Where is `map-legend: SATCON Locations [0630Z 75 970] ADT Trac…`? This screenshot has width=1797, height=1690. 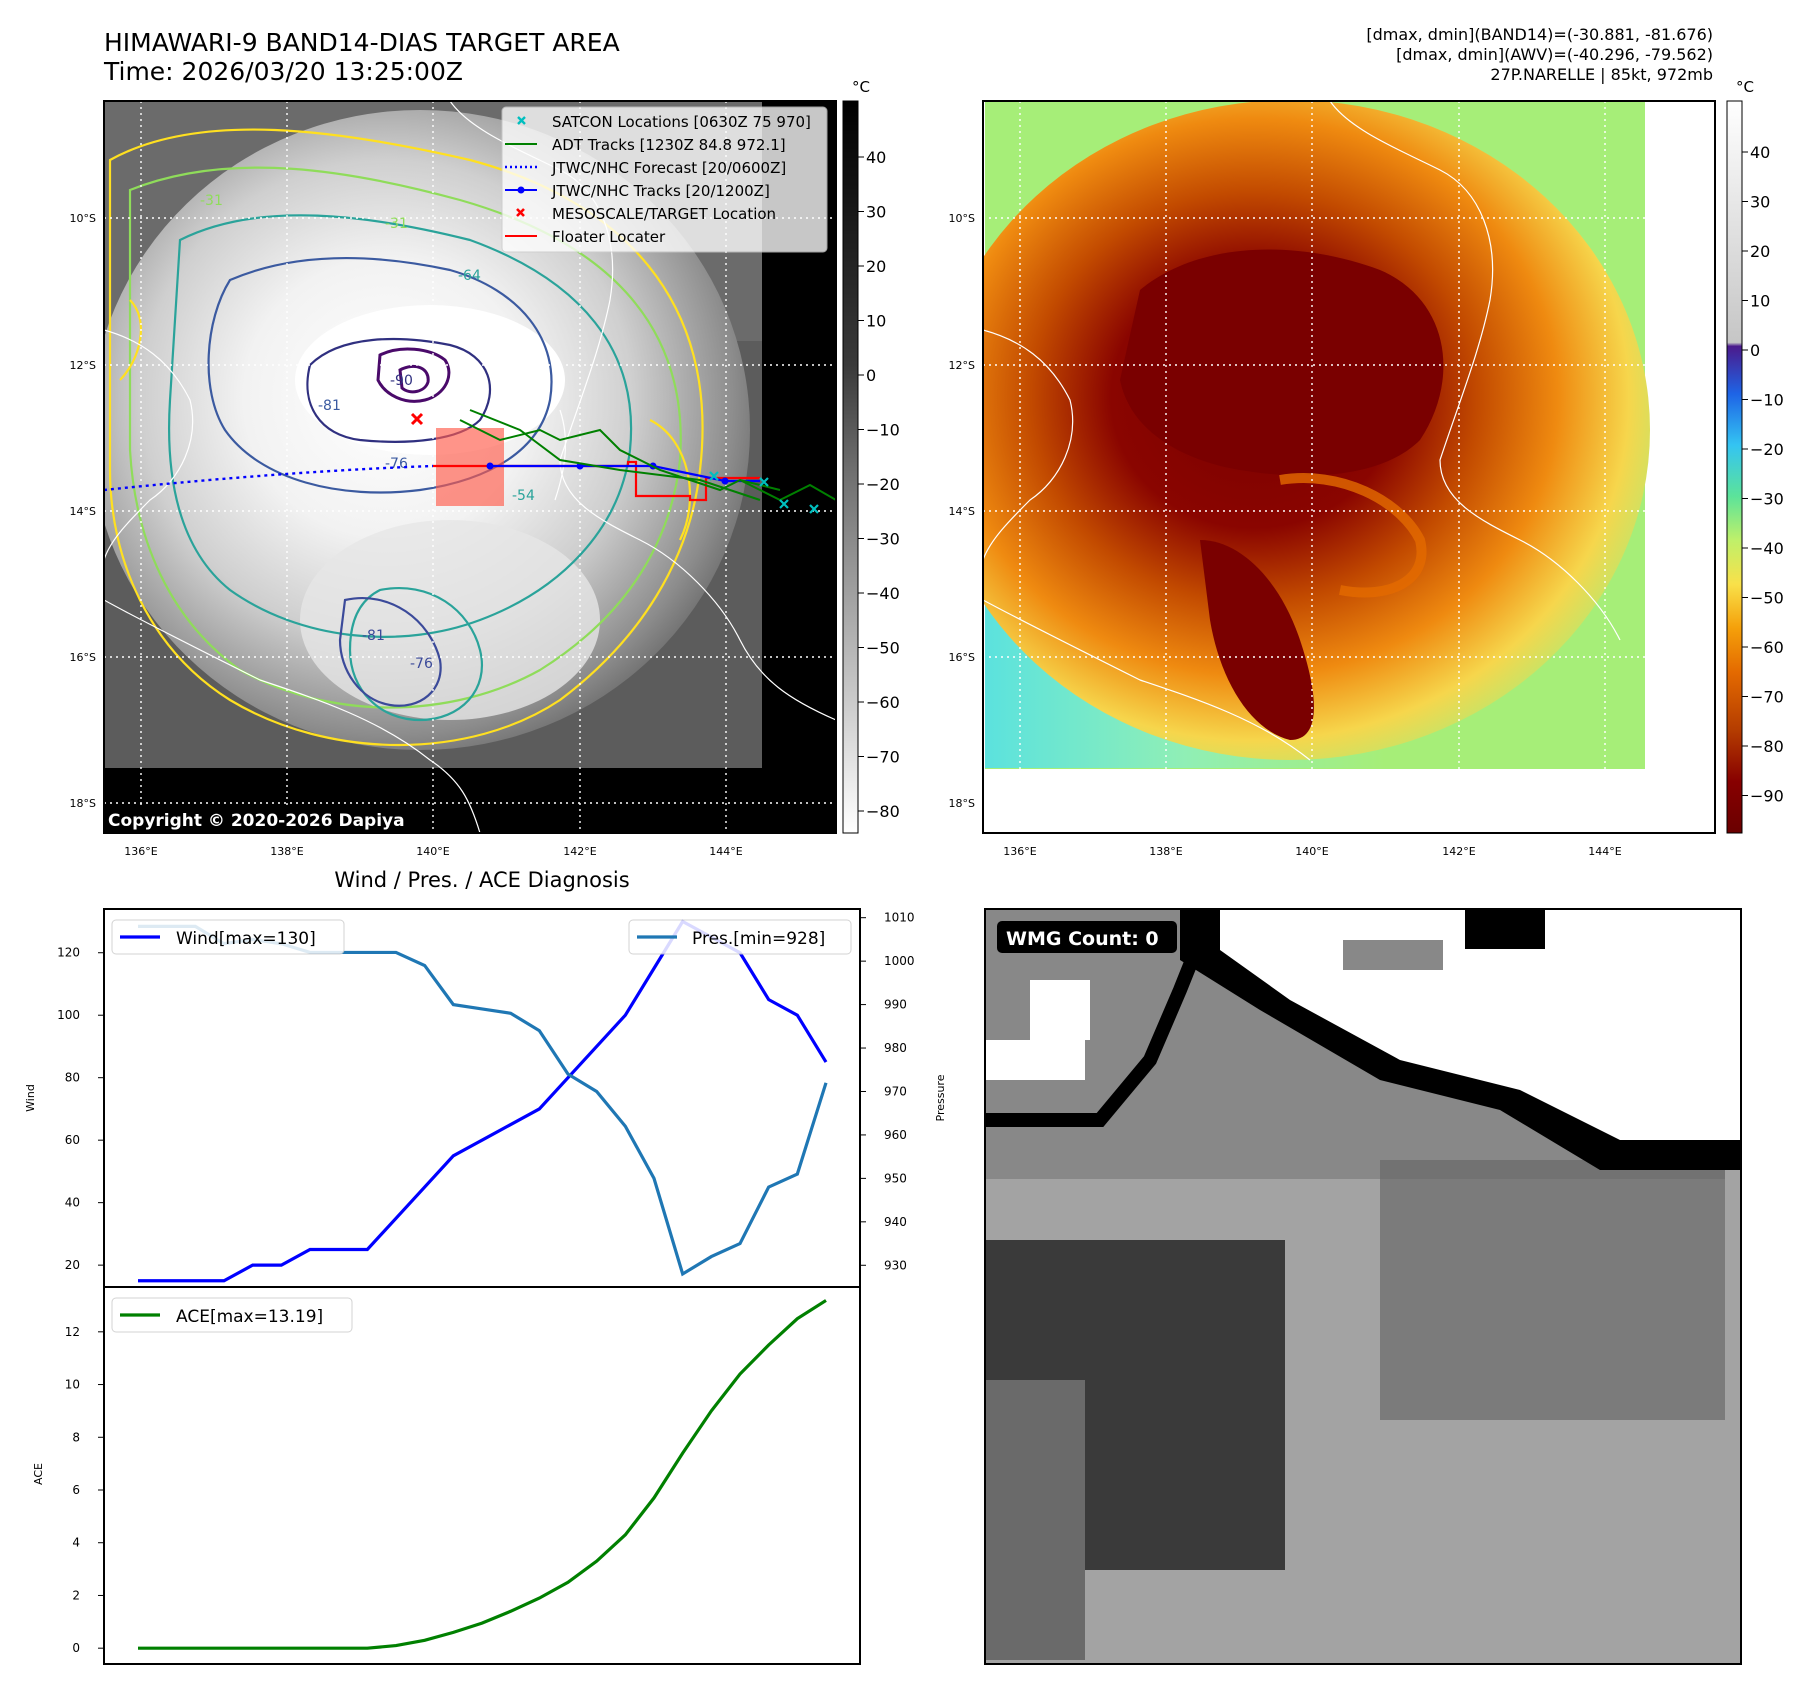
map-legend: SATCON Locations [0630Z 75 970] ADT Trac… is located at coordinates (664, 179).